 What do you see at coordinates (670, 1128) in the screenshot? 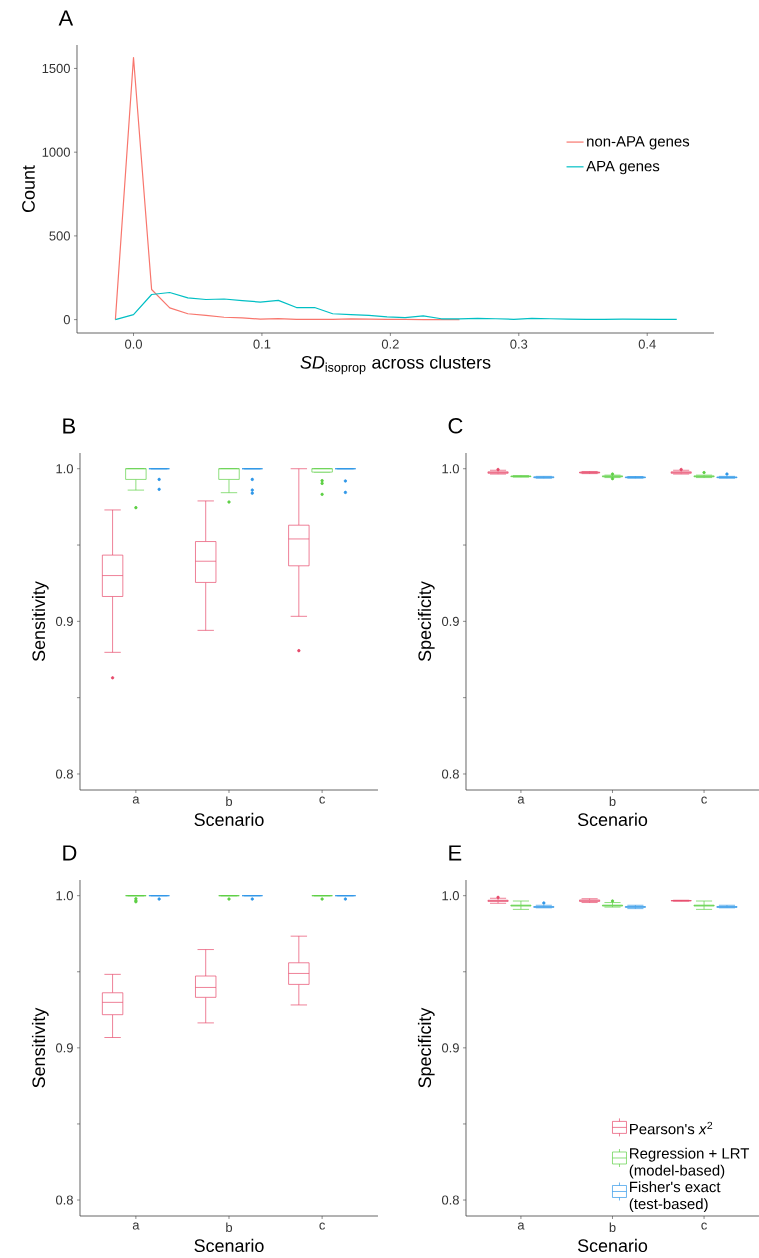
I see `legend-label: Pearson's x$^{2}$` at bounding box center [670, 1128].